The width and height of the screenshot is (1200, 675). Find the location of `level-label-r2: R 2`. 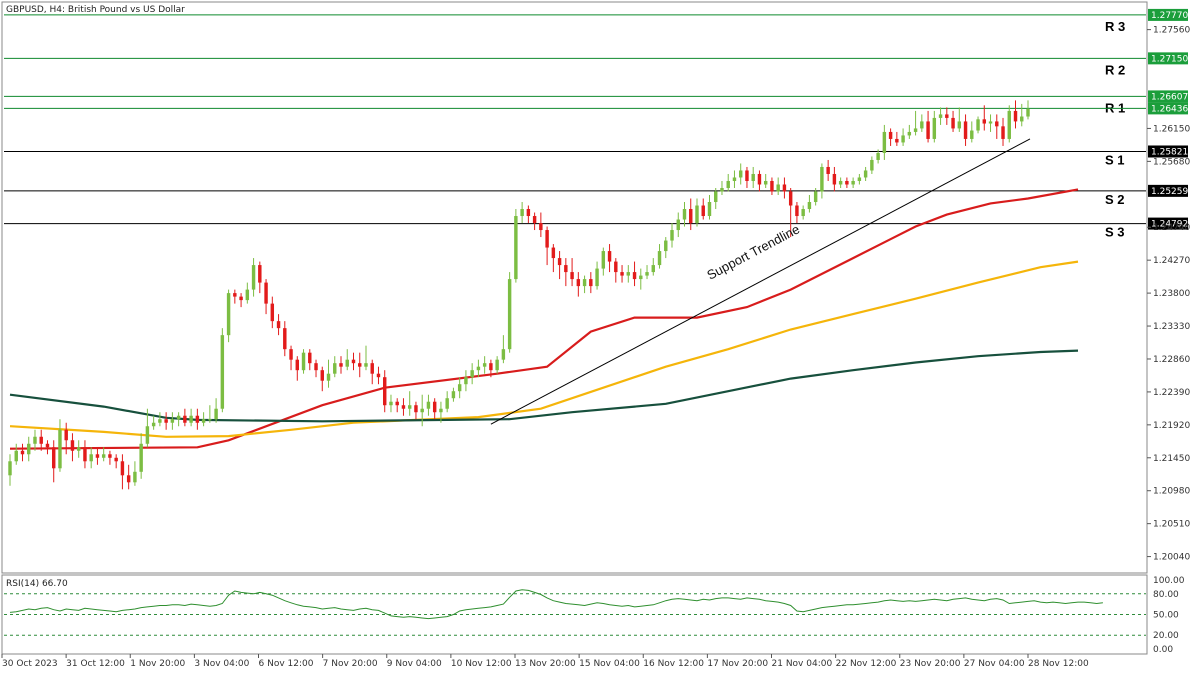

level-label-r2: R 2 is located at coordinates (1115, 69).